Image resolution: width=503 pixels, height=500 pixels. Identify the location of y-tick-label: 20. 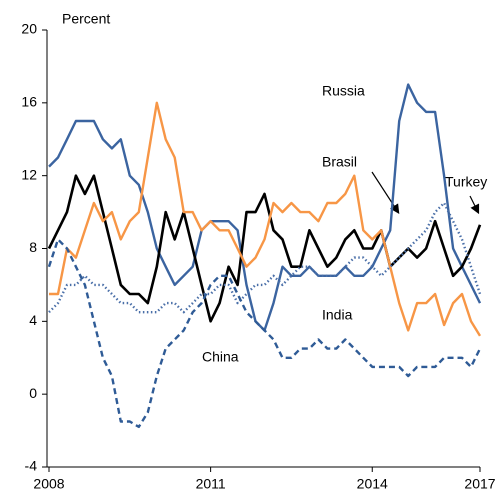
(29, 29).